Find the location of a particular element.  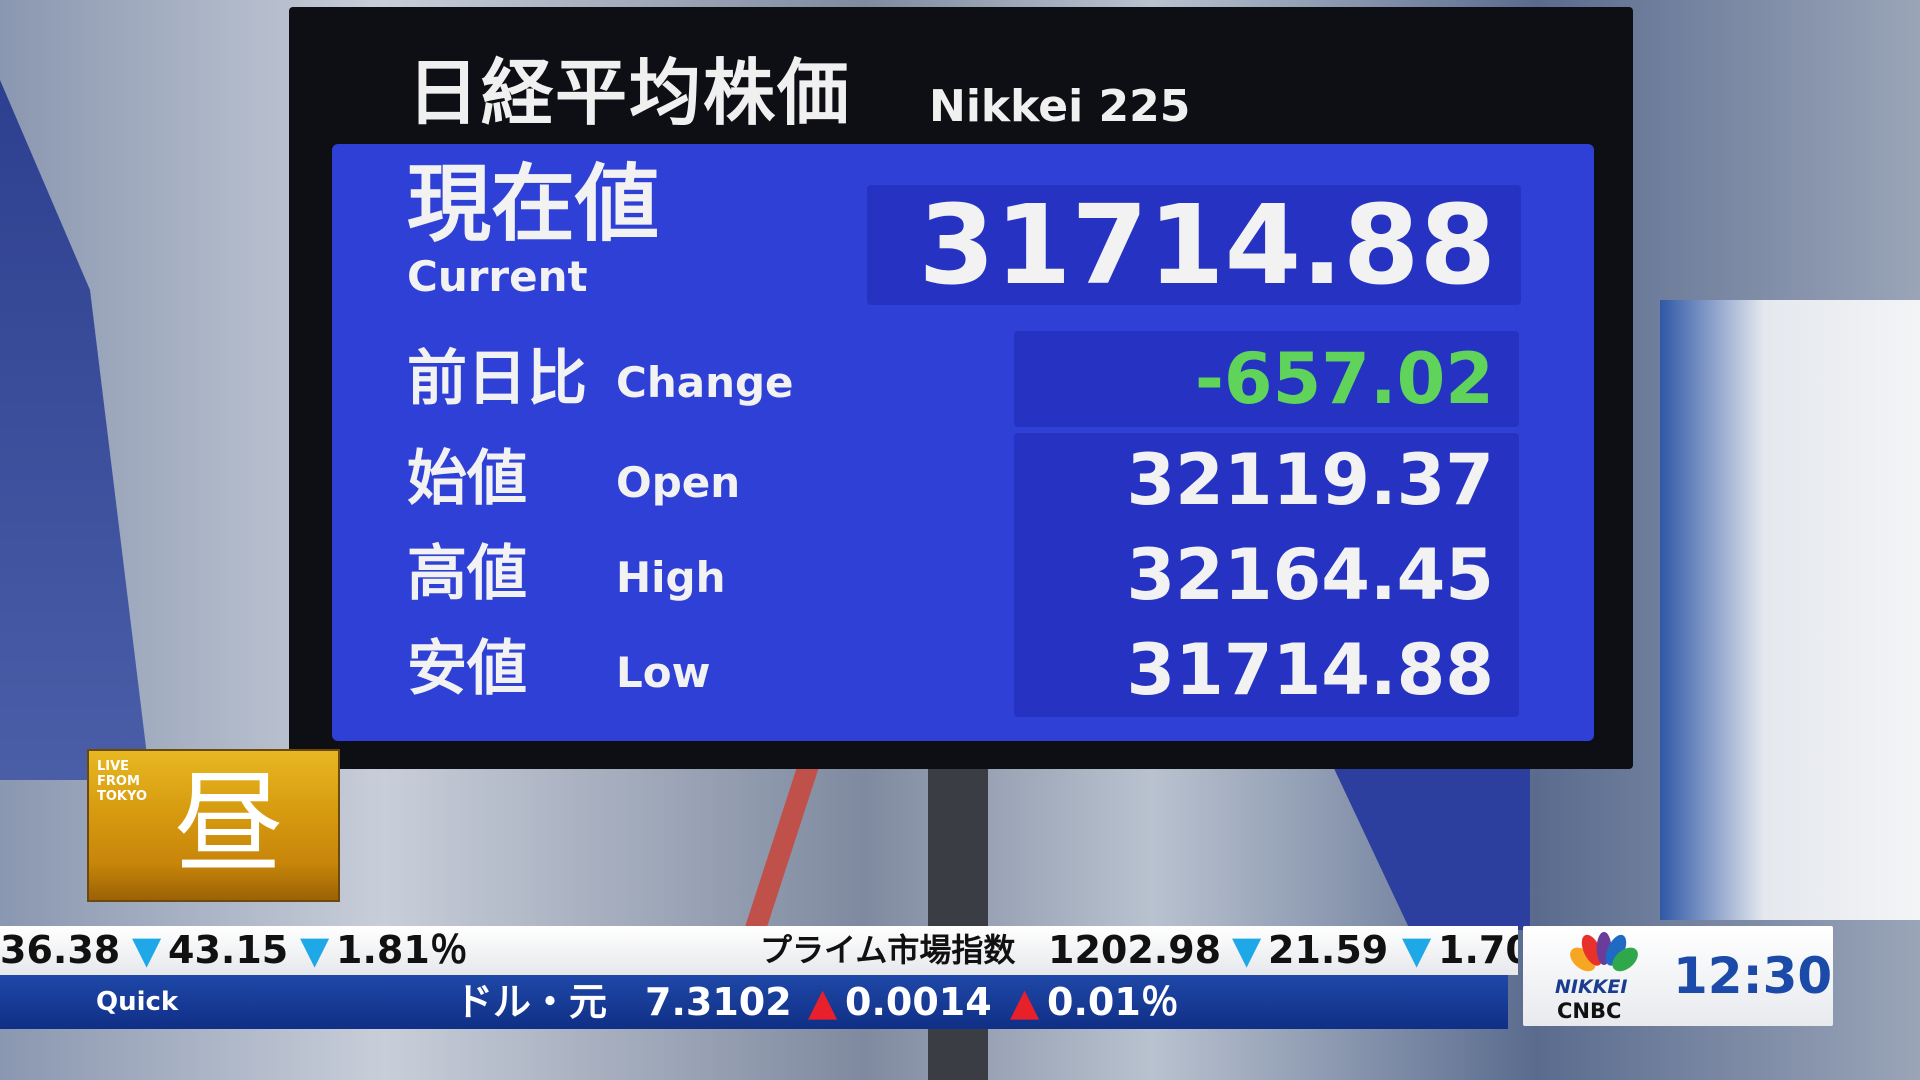

ticker-item: プライム市場指数 is located at coordinates (888, 950).